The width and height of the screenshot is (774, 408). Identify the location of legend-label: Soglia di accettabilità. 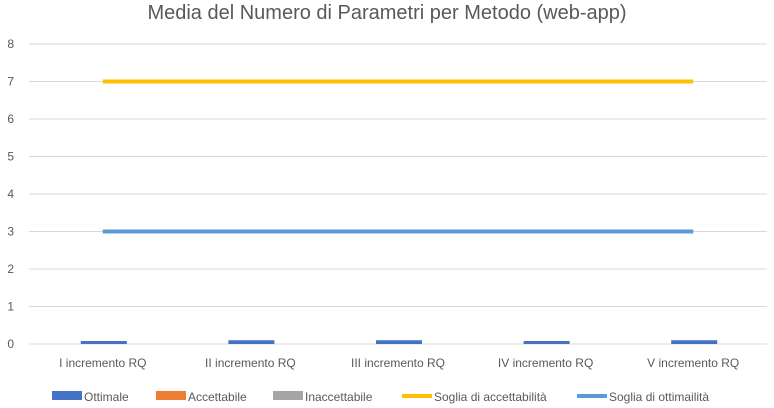
(490, 397).